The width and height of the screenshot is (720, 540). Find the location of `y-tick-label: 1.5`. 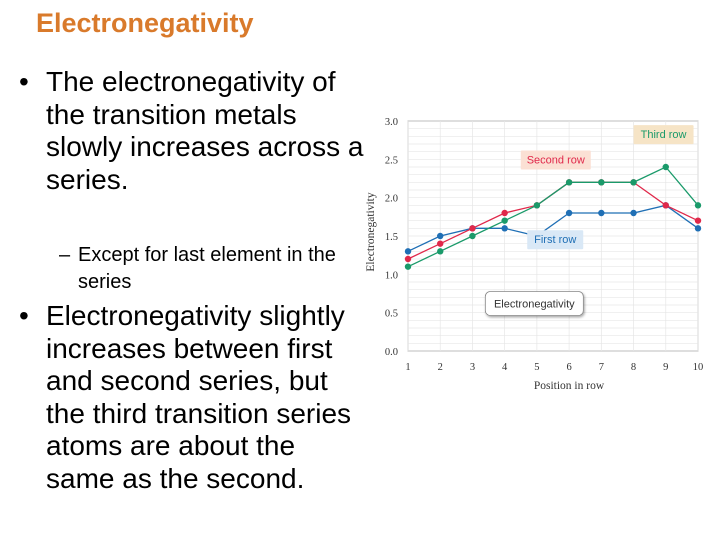

y-tick-label: 1.5 is located at coordinates (391, 237).